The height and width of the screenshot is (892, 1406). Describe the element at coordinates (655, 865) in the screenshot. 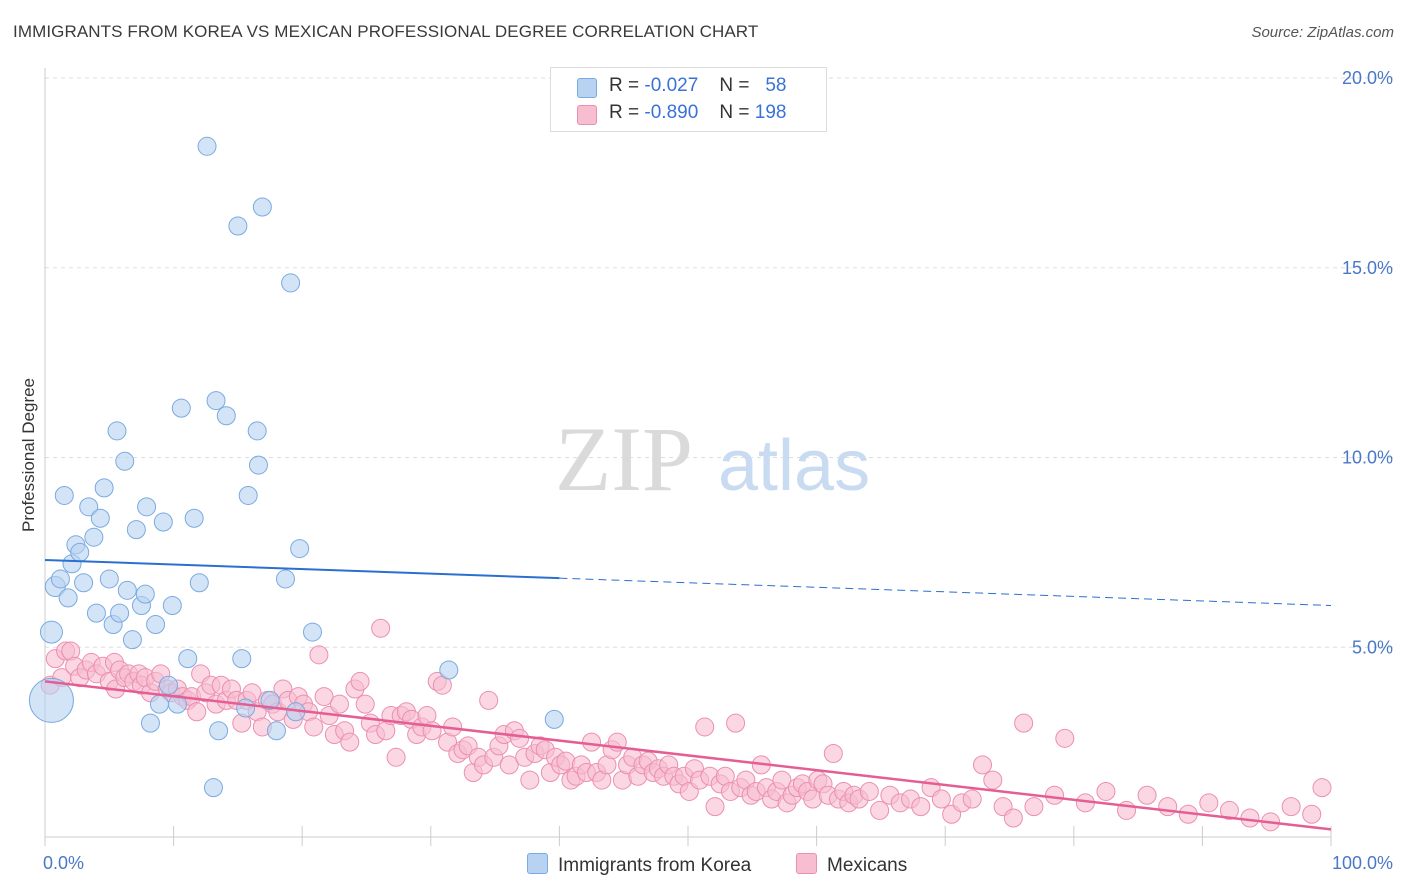

I see `bottom-legend-label-korea: Immigrants from Korea` at that location.